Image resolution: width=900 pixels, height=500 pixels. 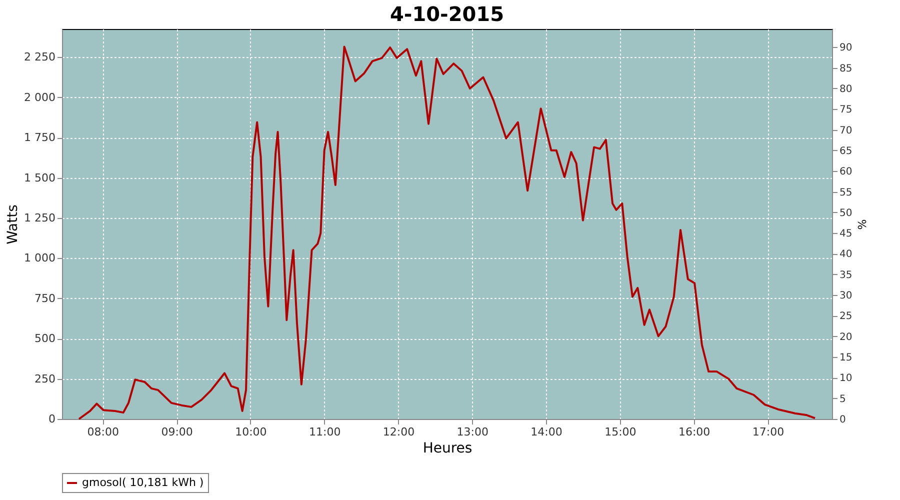 I want to click on y2-tick-label: 55, so click(x=846, y=192).